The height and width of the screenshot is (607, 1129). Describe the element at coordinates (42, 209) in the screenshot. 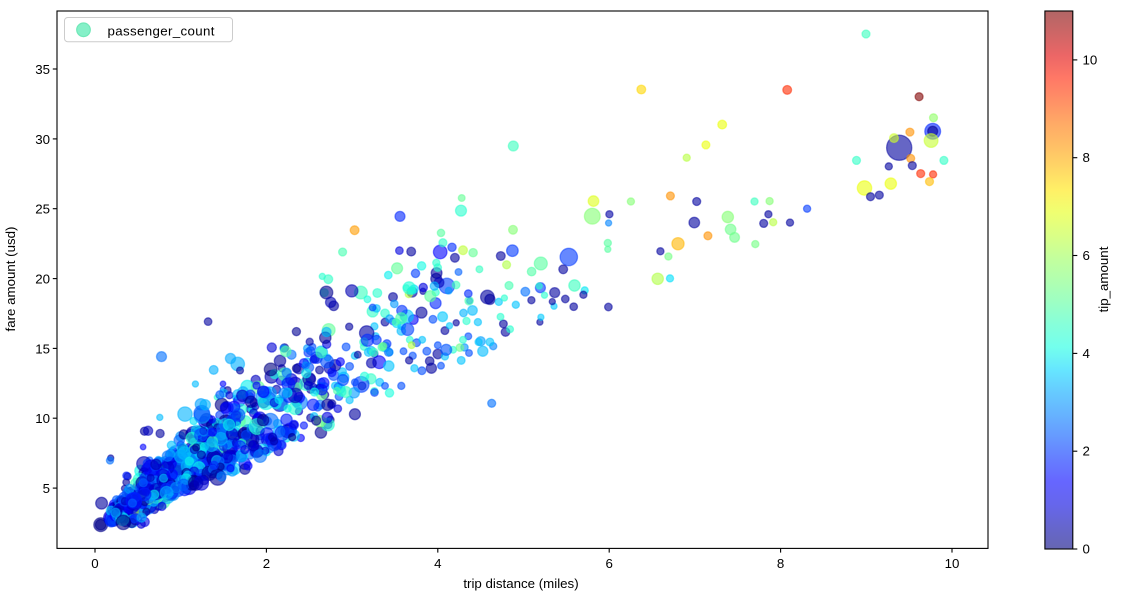

I see `svg-text: 25` at that location.